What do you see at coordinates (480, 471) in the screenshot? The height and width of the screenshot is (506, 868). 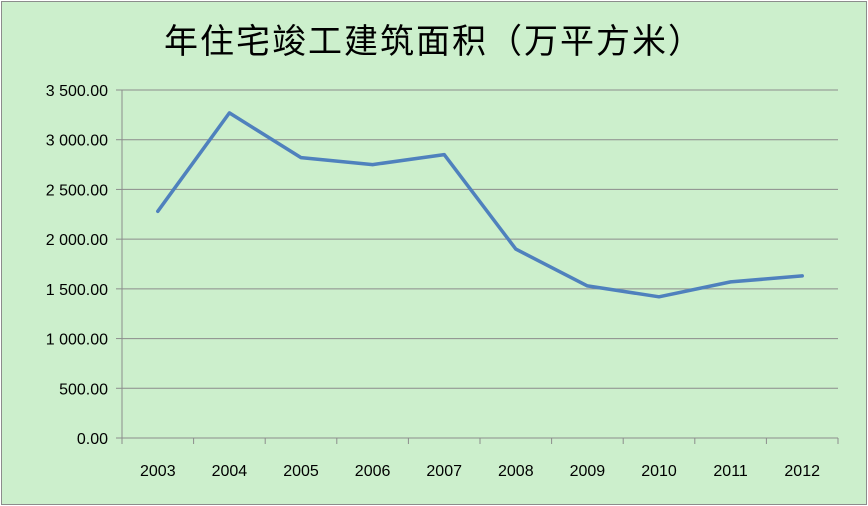 I see `x-axis-labels: 2003 2004 2005 2006 2007 2008 2009 2010 2011 2012` at bounding box center [480, 471].